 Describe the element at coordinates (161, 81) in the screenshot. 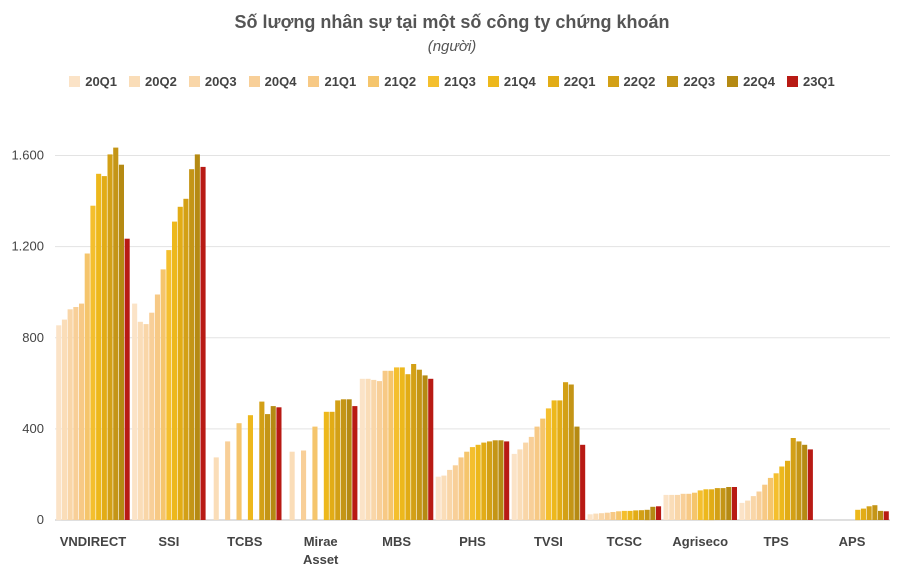

I see `legend-label: 20Q2` at that location.